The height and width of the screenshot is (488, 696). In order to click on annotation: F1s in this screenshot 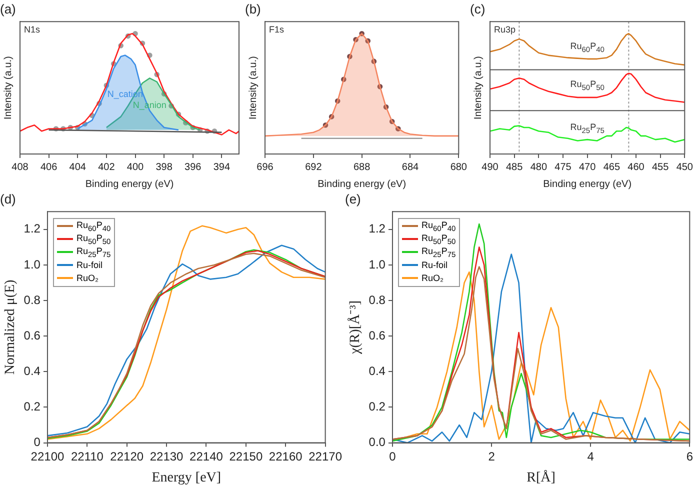, I will do `click(277, 29)`.